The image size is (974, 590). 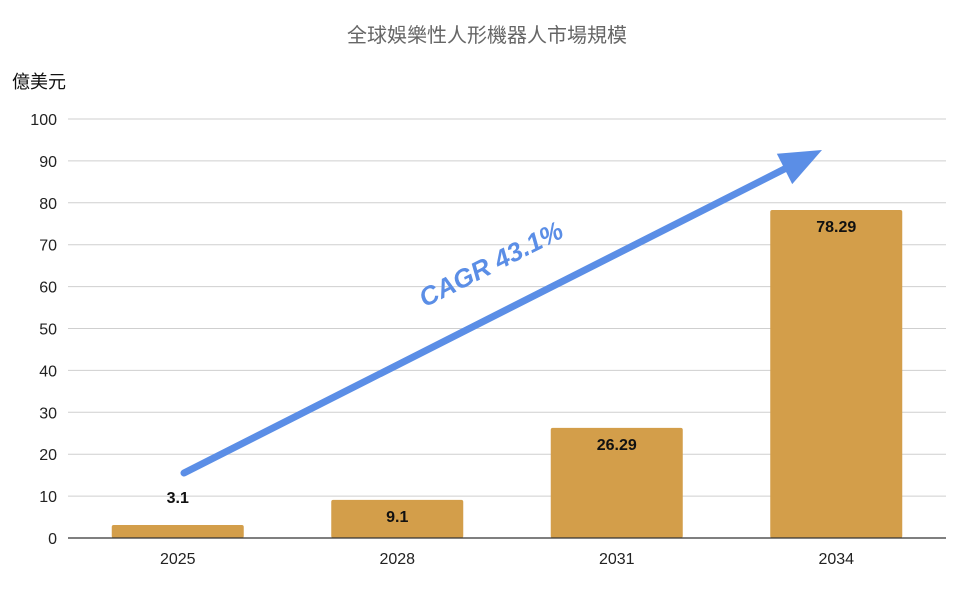 I want to click on data-label: 9.1, so click(x=397, y=517).